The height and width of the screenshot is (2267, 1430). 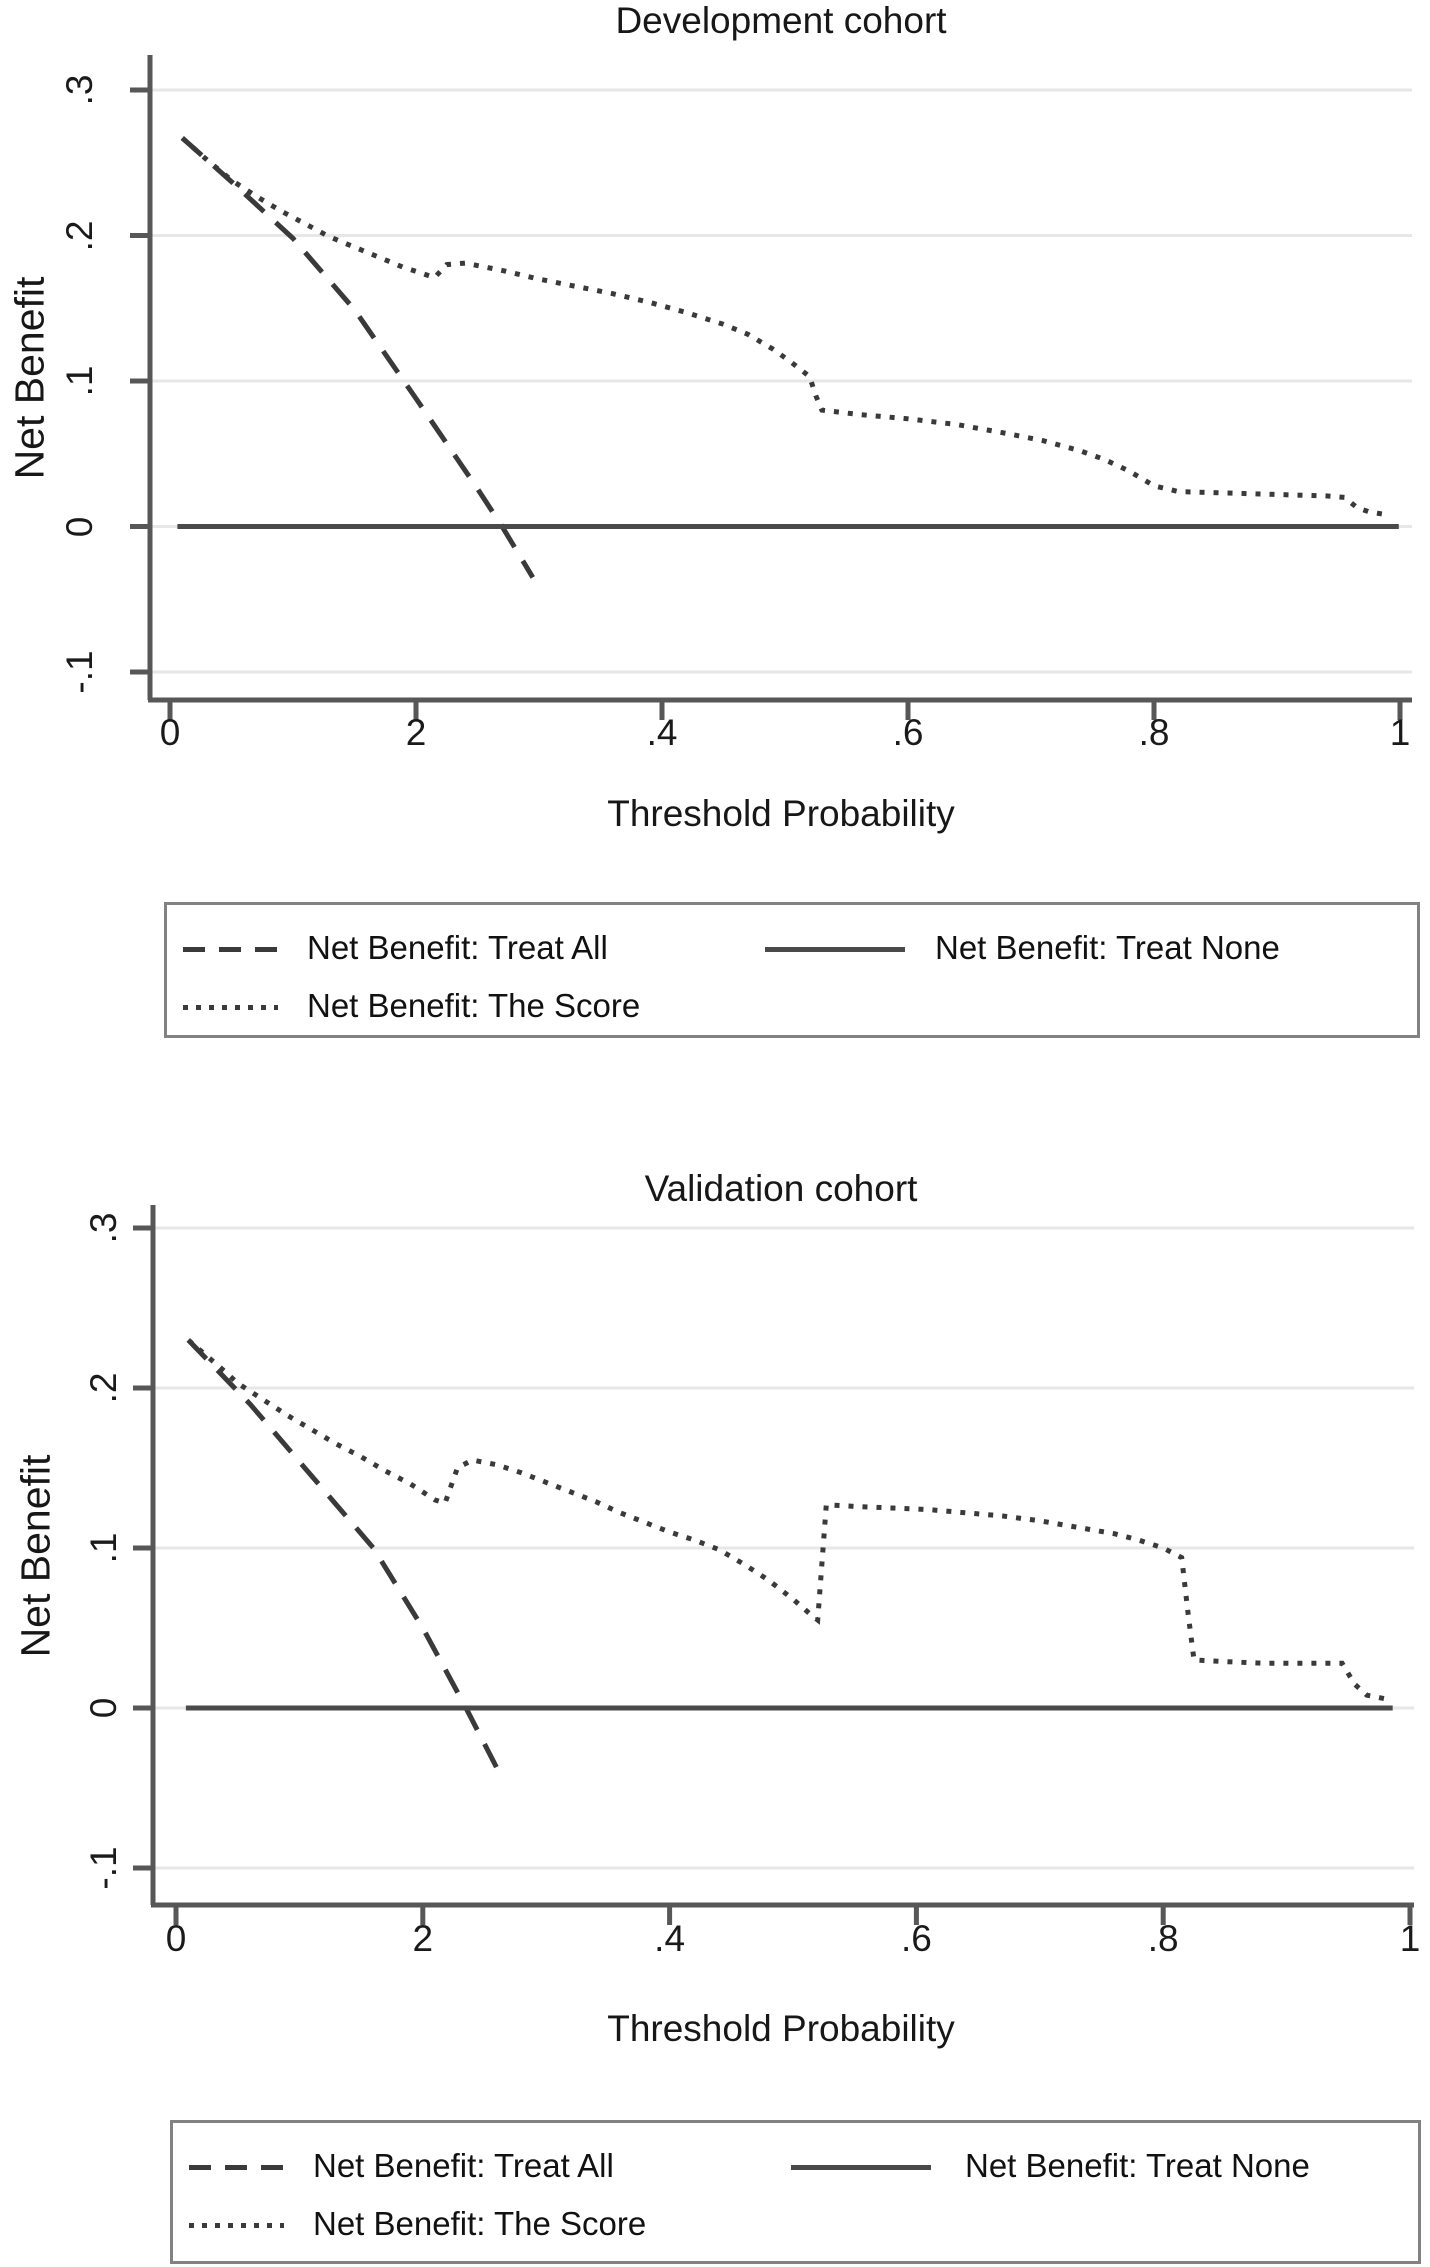 What do you see at coordinates (35, 1556) in the screenshot?
I see `validation-y-axis-title: Net Benefit` at bounding box center [35, 1556].